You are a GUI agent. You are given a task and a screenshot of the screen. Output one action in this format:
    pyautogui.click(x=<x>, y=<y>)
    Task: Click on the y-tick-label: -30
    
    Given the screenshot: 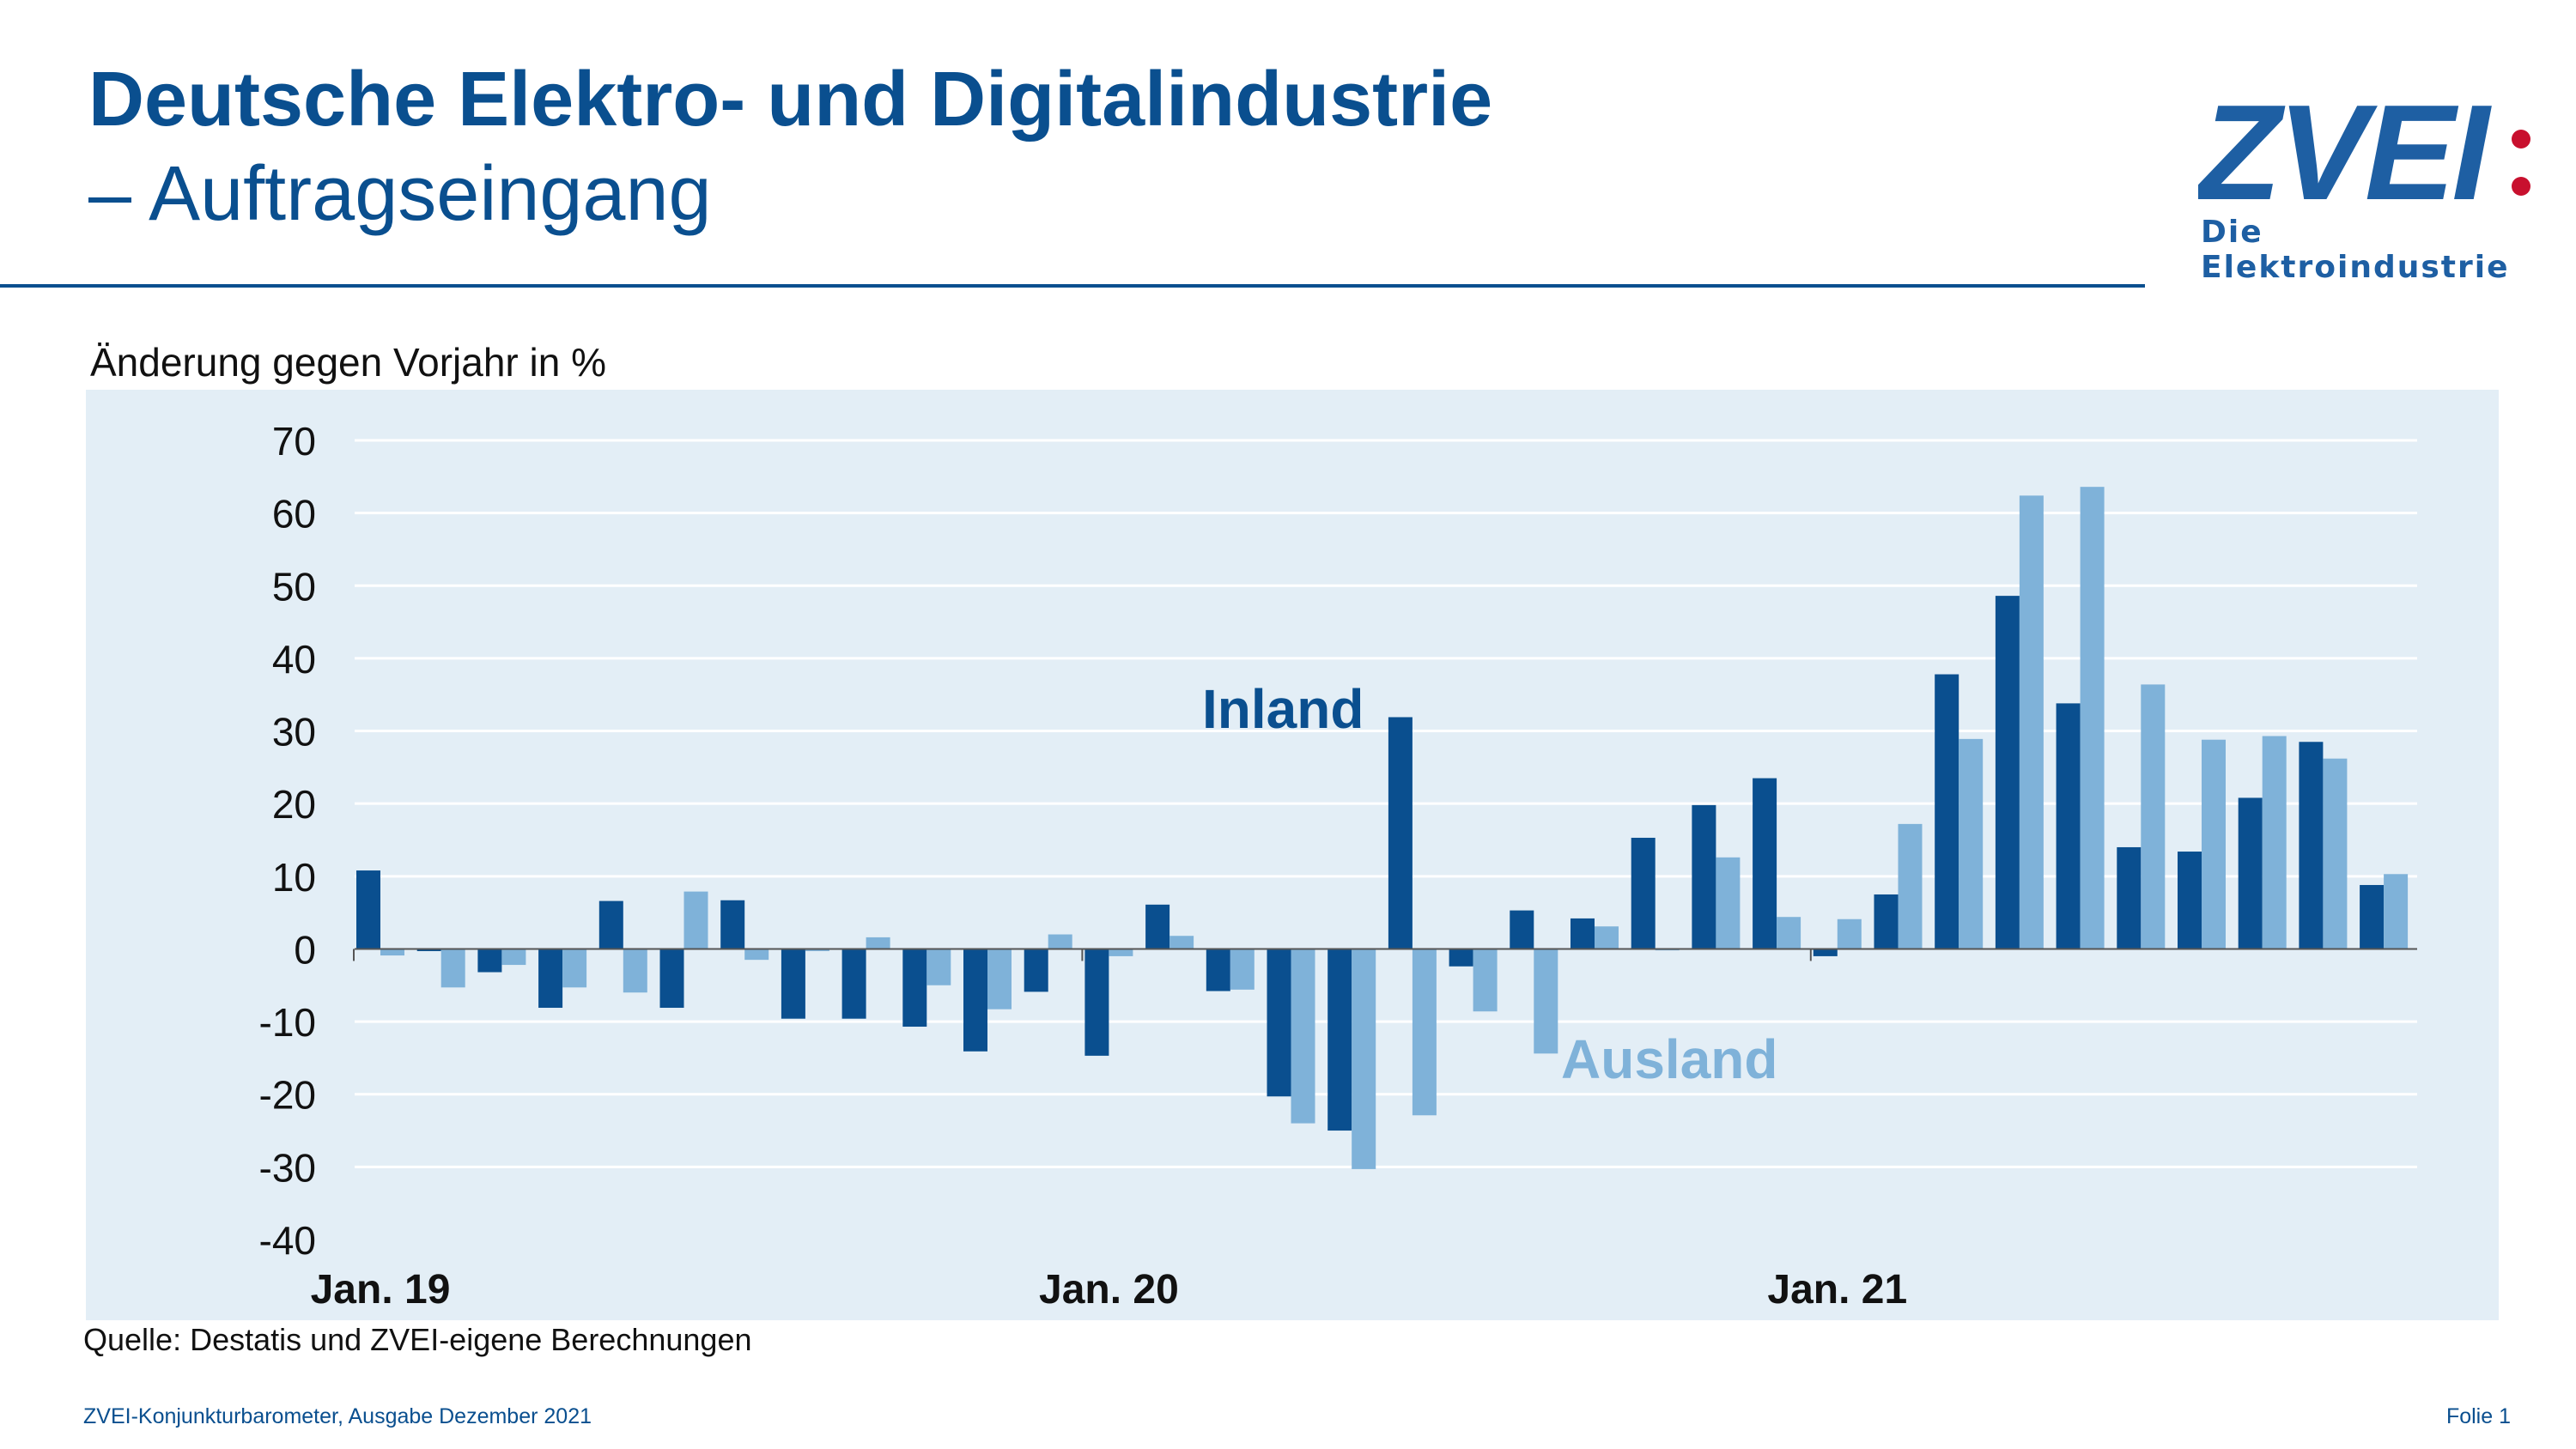 What is the action you would take?
    pyautogui.click(x=287, y=1167)
    